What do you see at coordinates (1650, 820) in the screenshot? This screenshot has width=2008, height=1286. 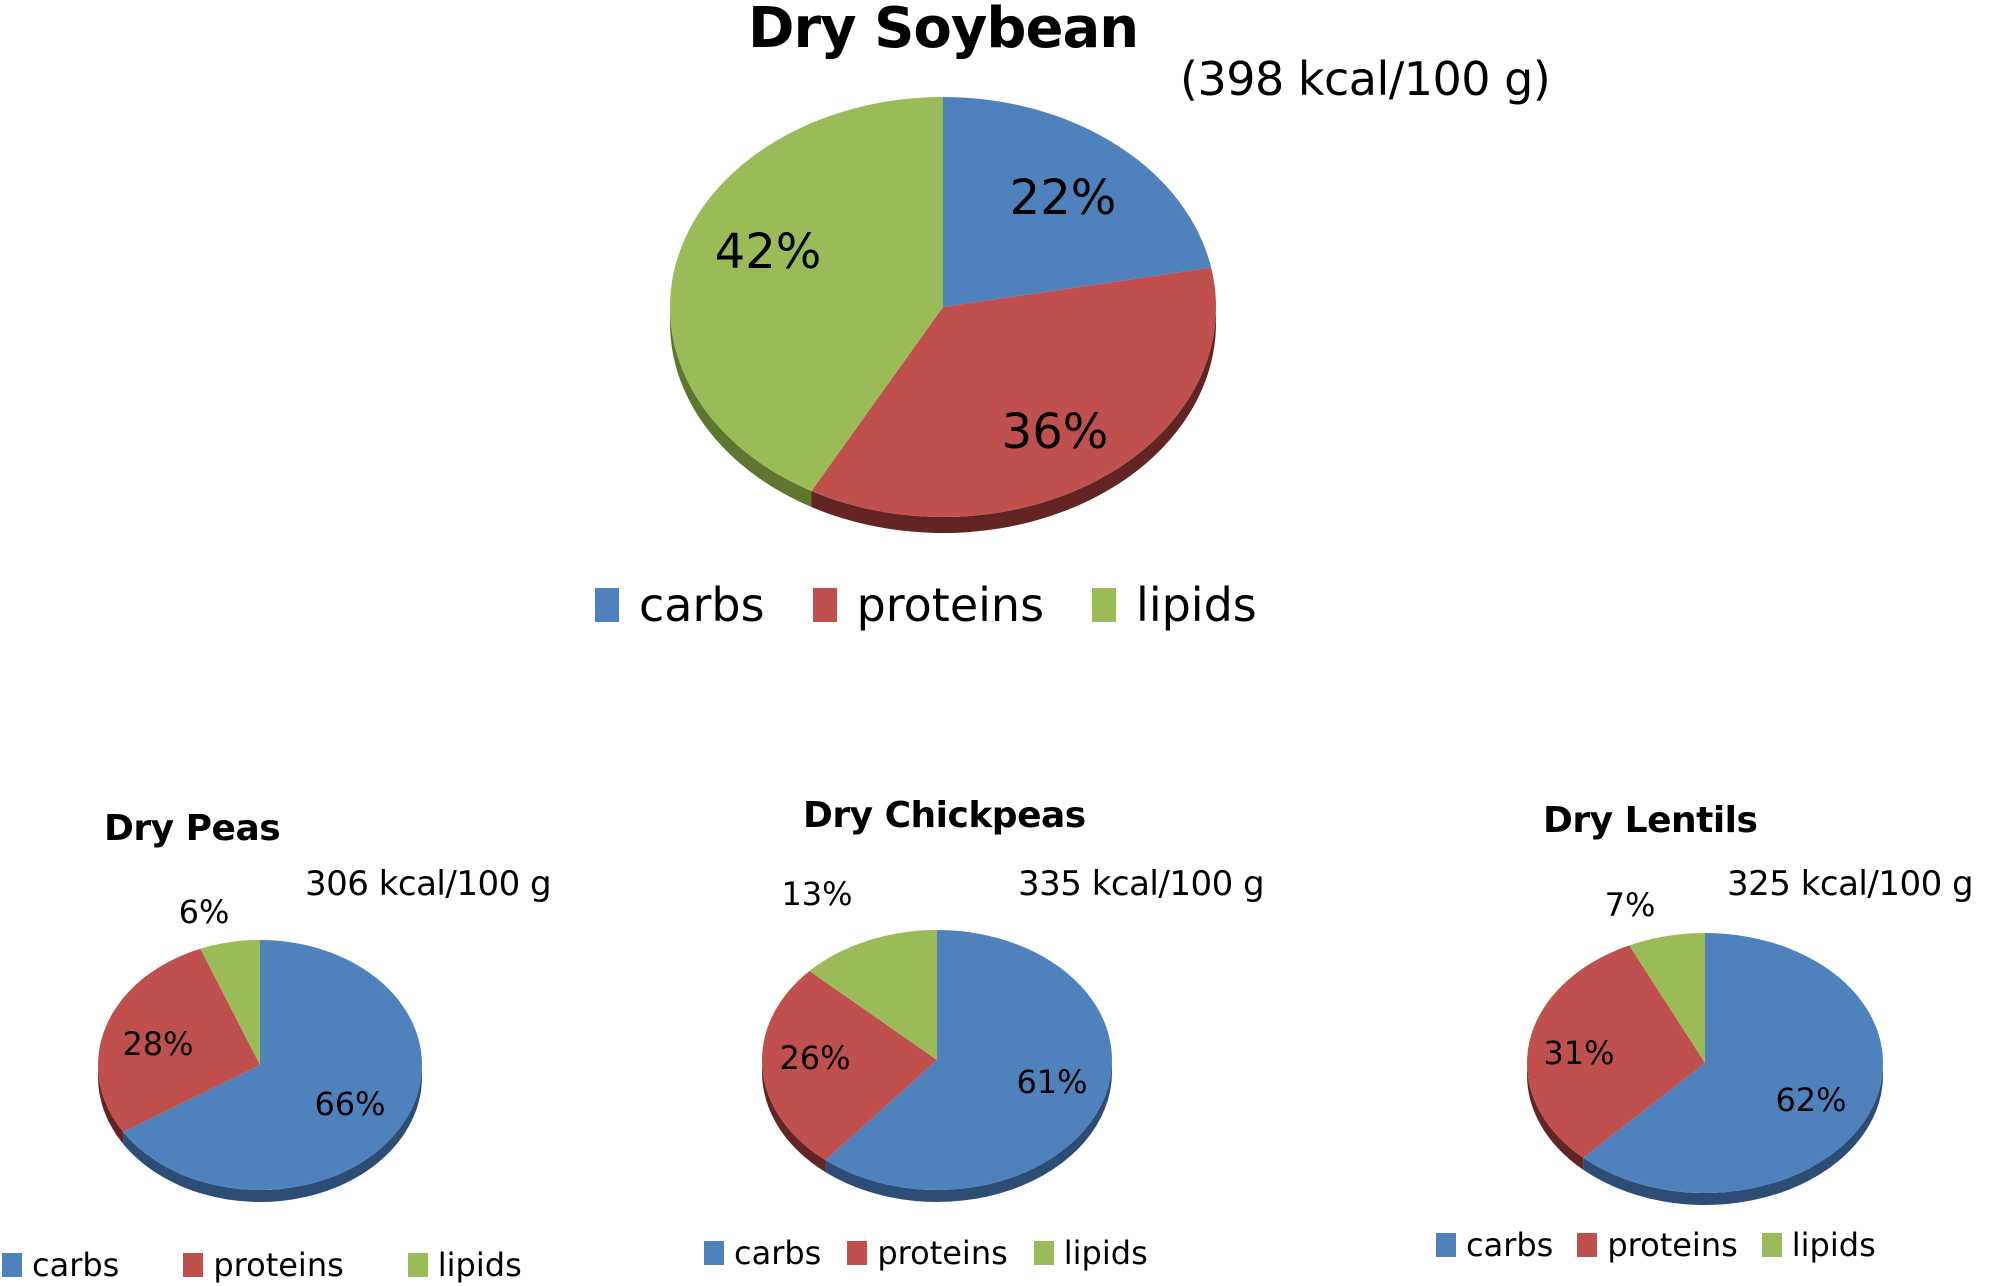 I see `chart-title: Dry Lentils` at bounding box center [1650, 820].